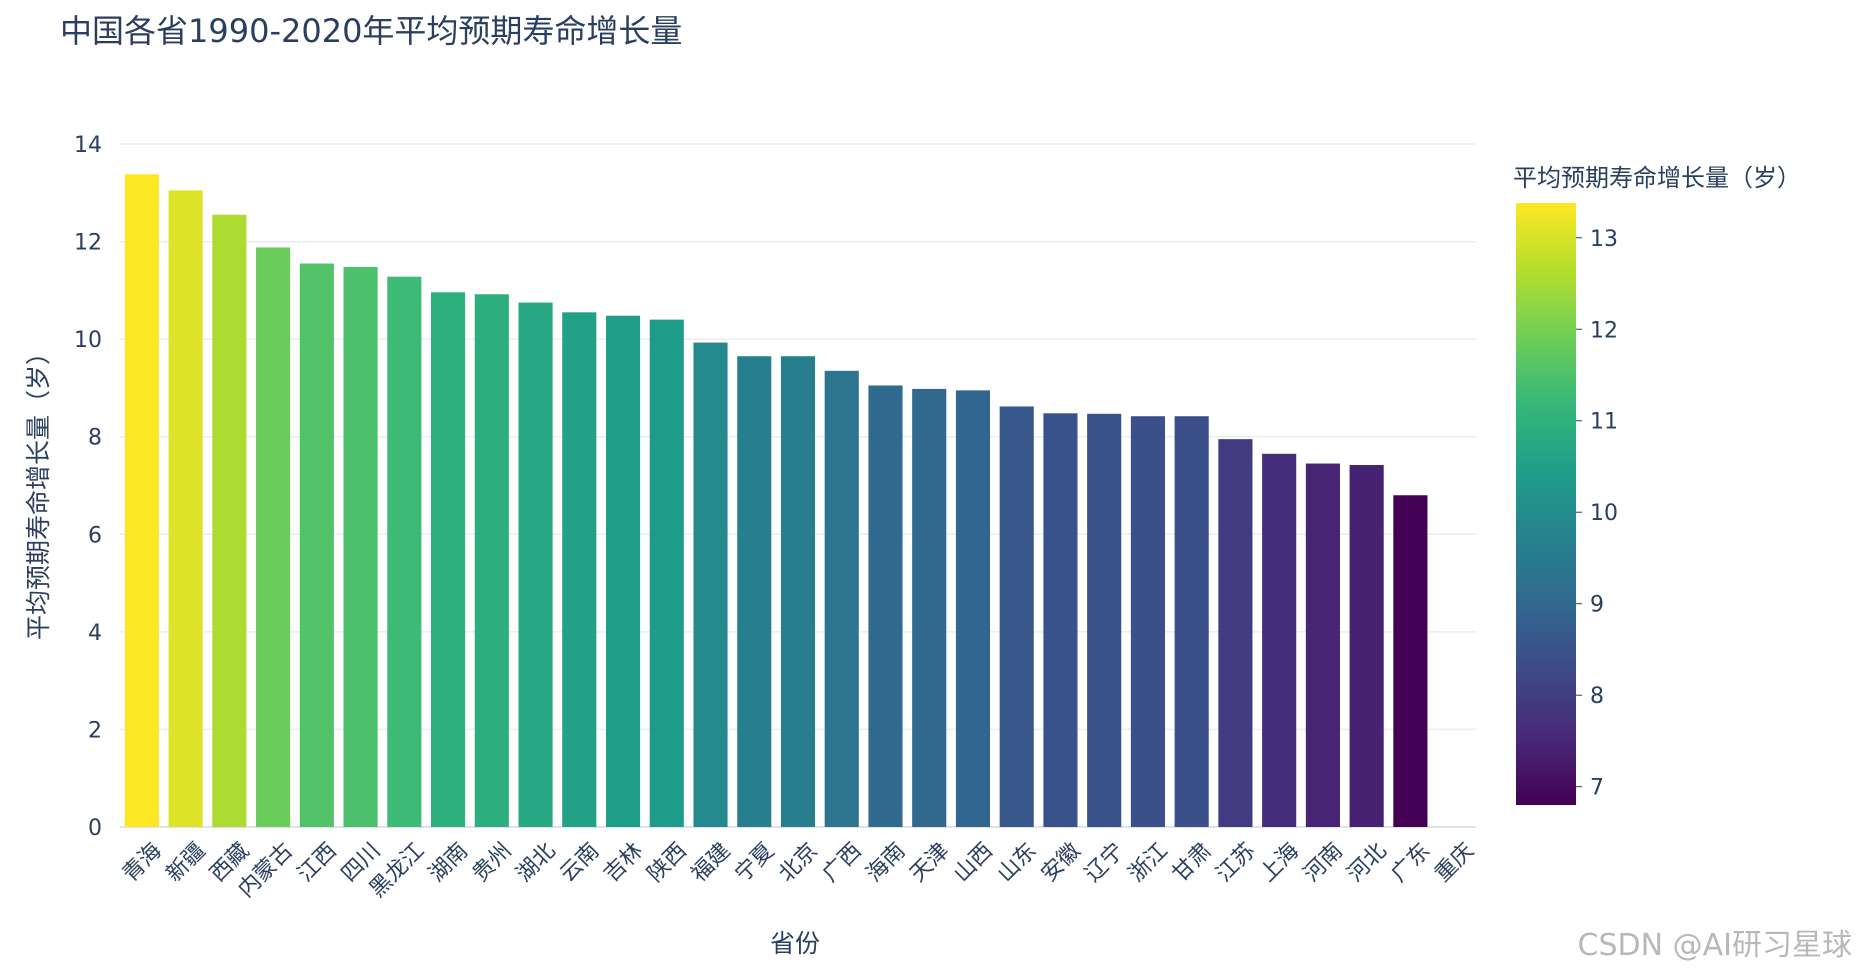 This screenshot has height=972, width=1858. What do you see at coordinates (579, 862) in the screenshot?
I see `x-tick-label: 云南` at bounding box center [579, 862].